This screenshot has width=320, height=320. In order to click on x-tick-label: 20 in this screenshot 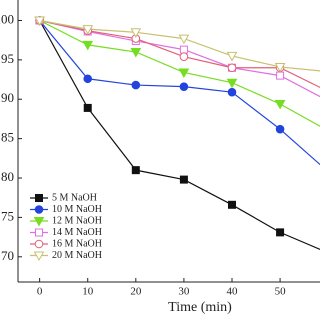, I will do `click(136, 292)`.